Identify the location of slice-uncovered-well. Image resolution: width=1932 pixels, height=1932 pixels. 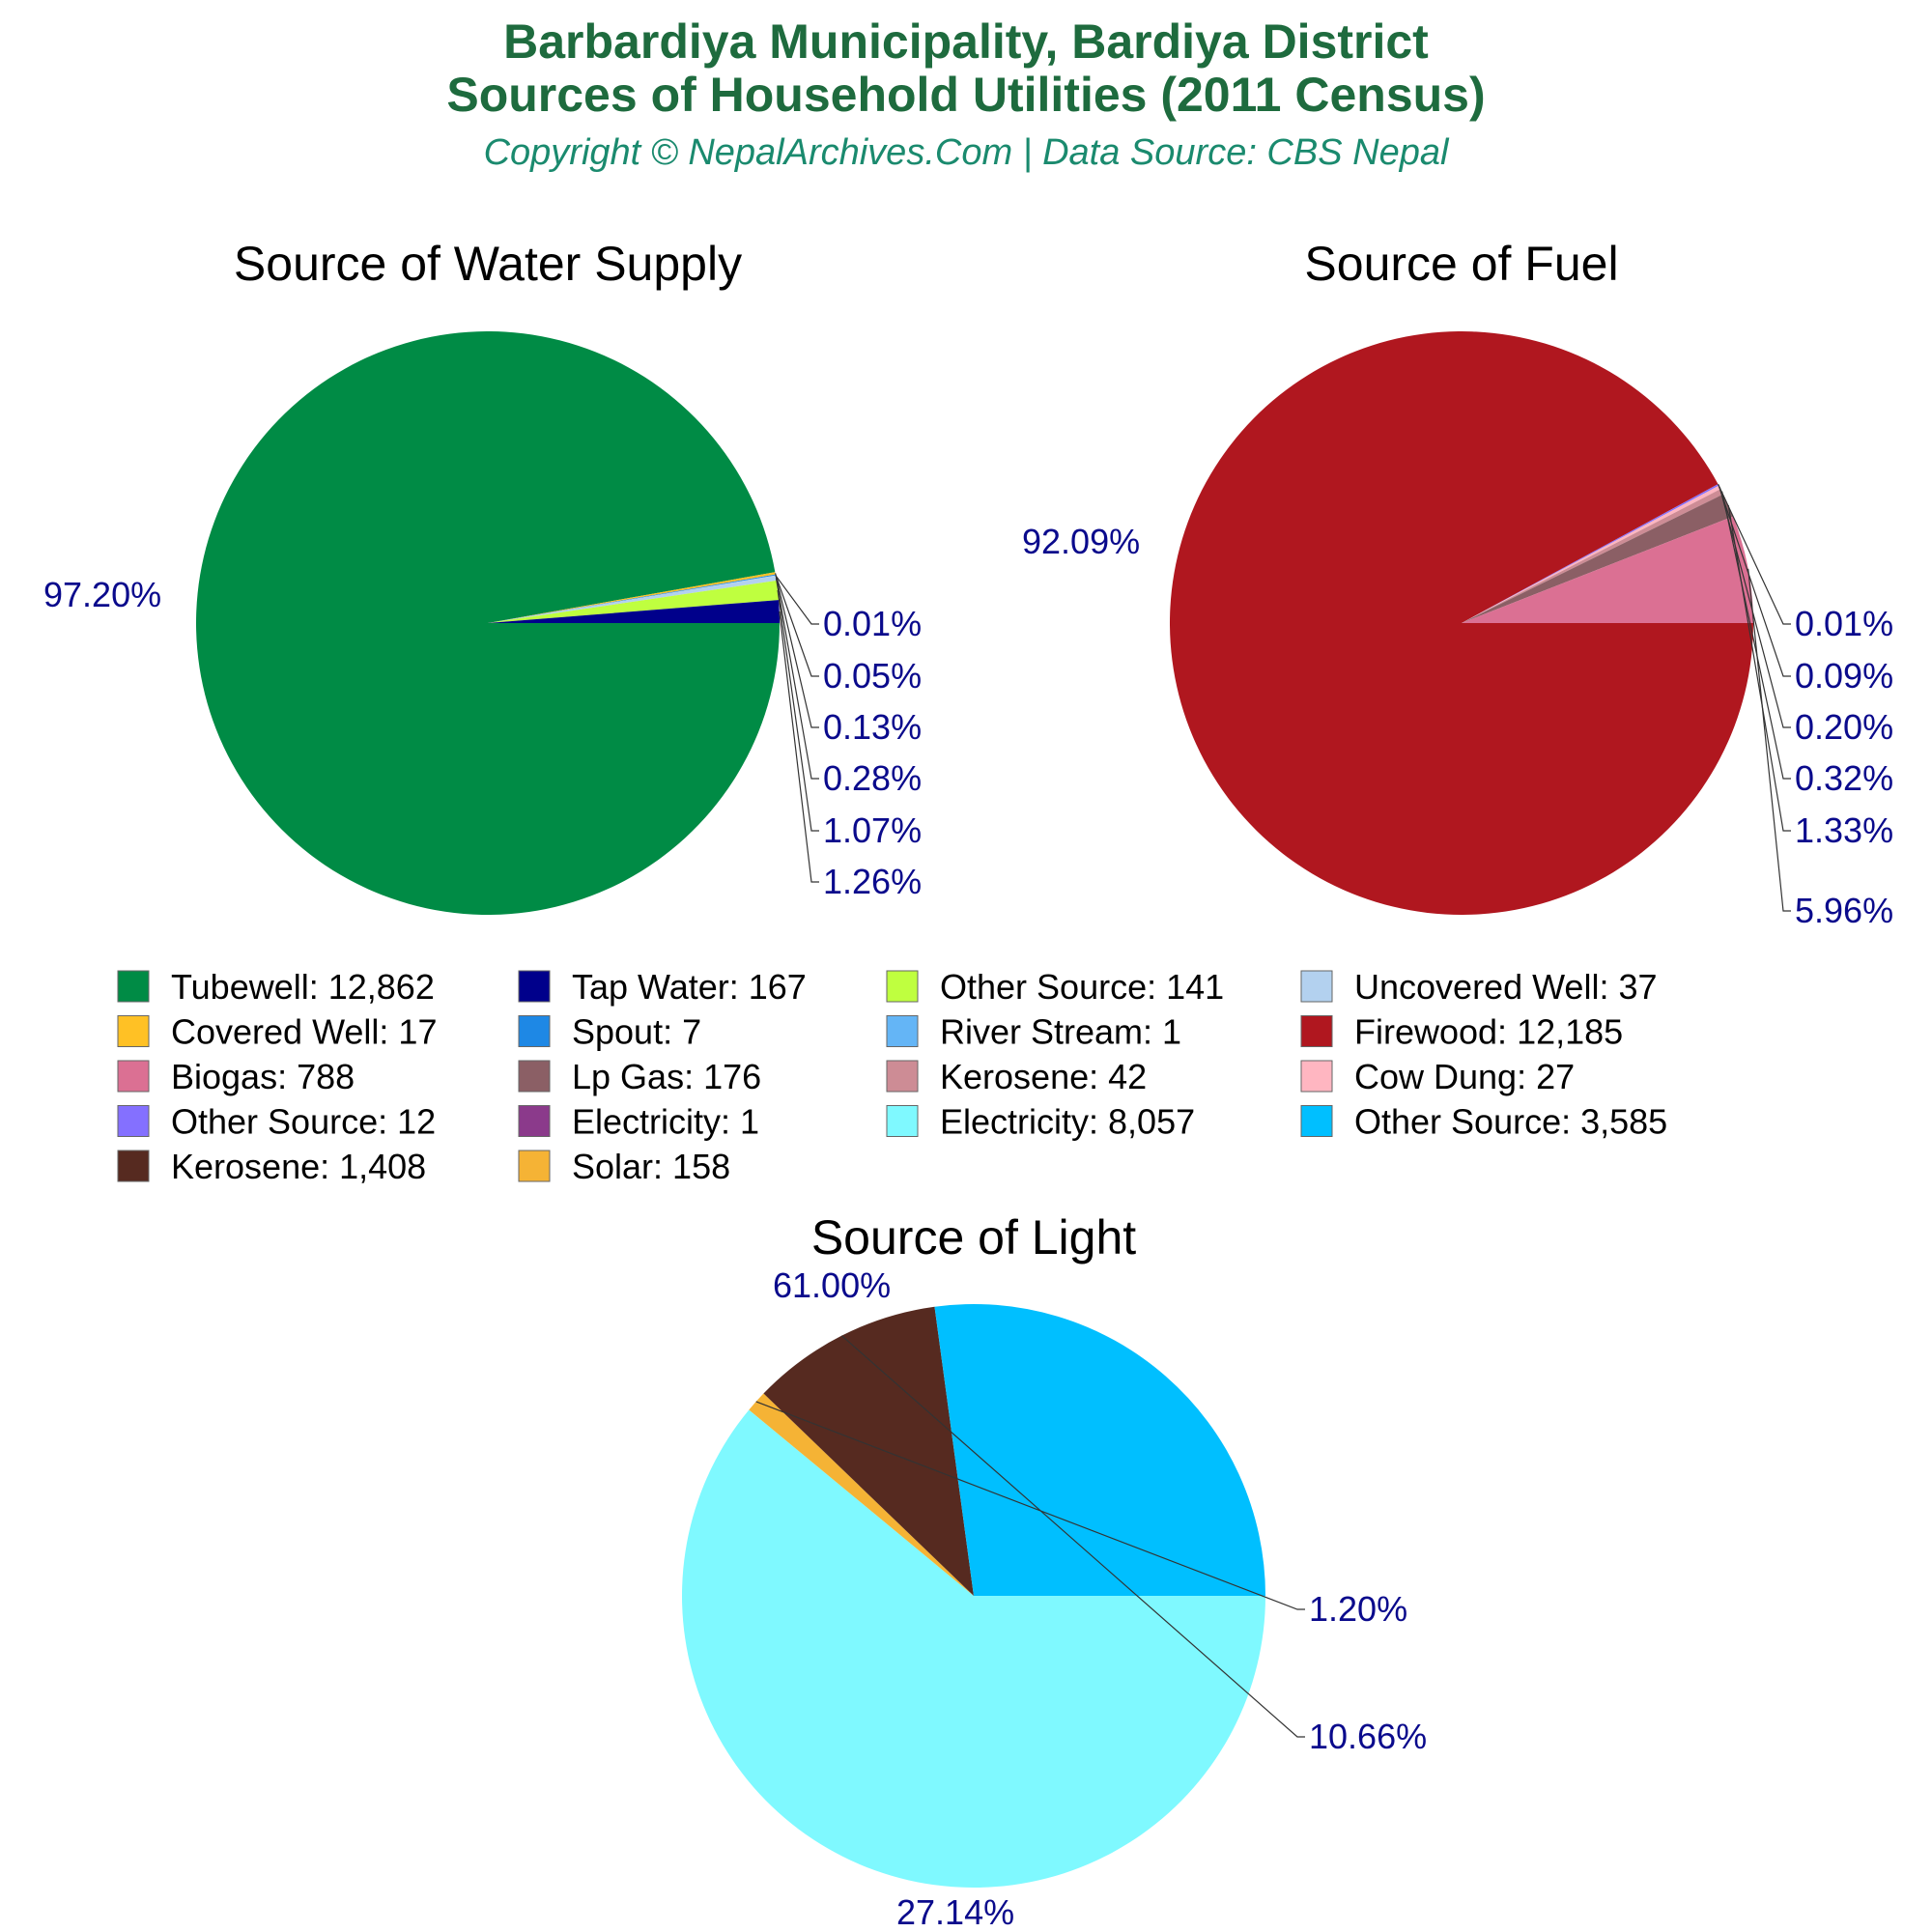
(632, 599).